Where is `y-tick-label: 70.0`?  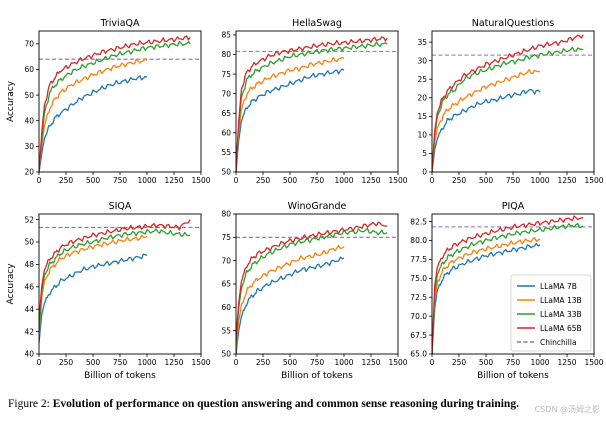
y-tick-label: 70.0 is located at coordinates (418, 316).